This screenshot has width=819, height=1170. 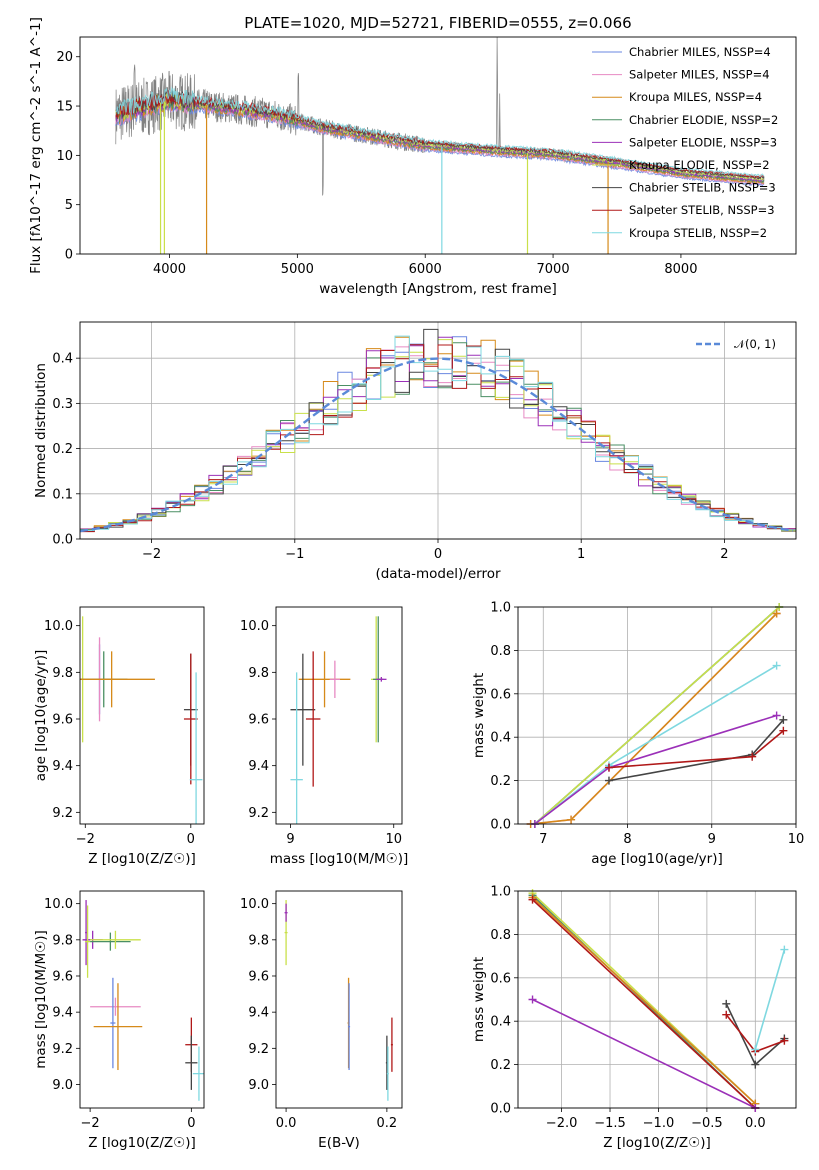 I want to click on x-tick-label: 6000, so click(x=425, y=269).